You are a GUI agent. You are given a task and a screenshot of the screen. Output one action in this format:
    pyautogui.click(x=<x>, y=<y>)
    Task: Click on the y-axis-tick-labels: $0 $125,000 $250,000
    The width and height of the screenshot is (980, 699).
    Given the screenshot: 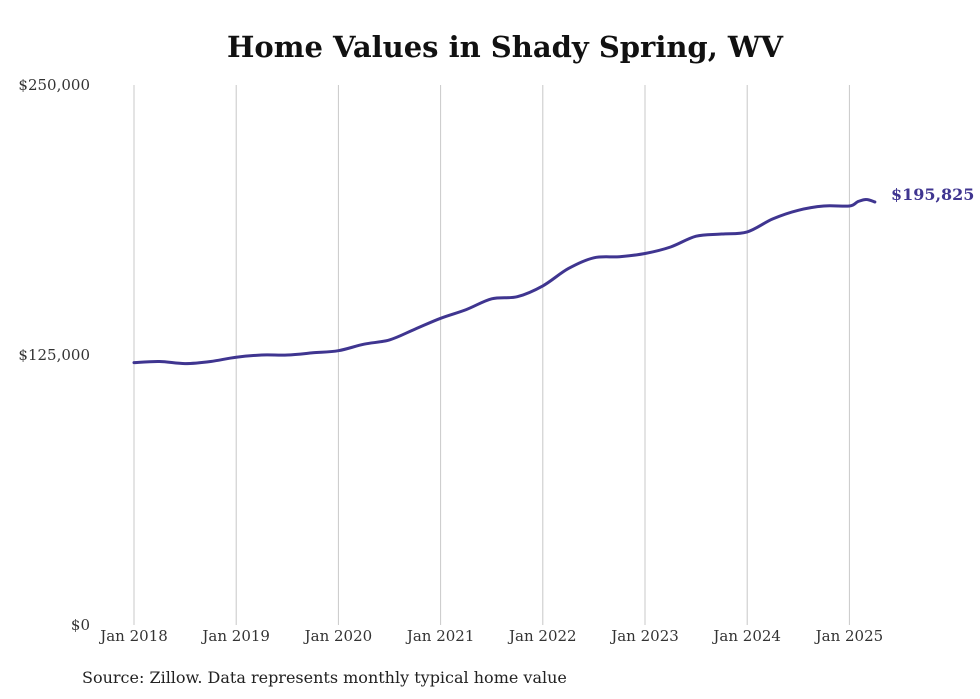 What is the action you would take?
    pyautogui.click(x=54, y=355)
    